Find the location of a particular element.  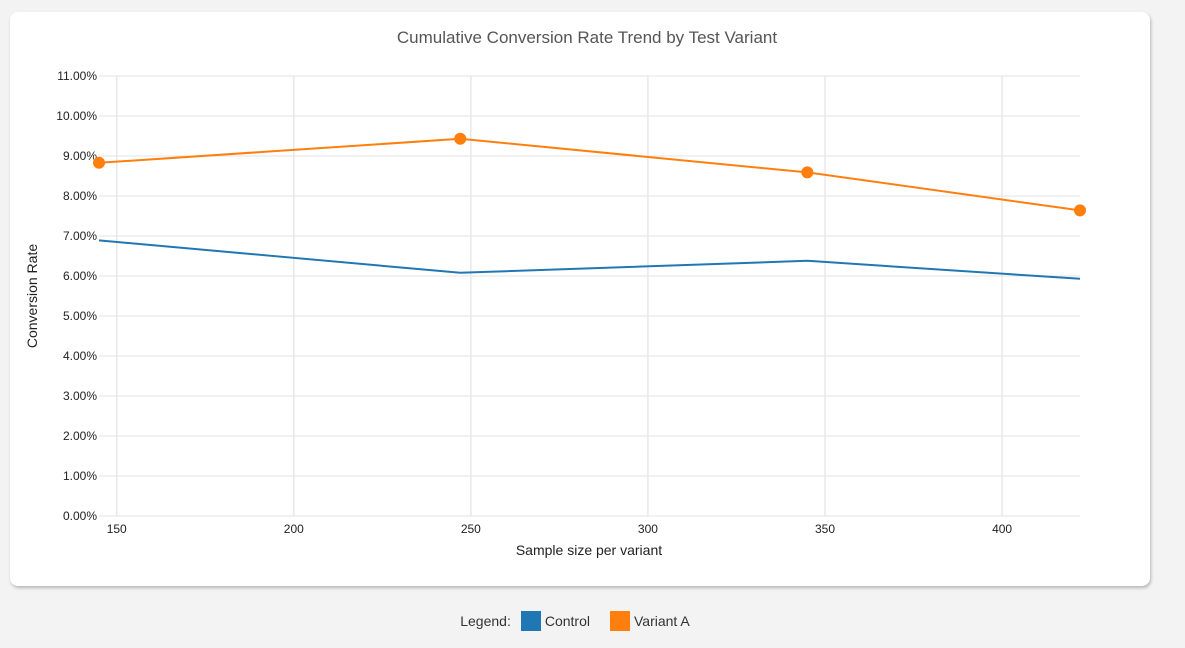

y-tick-label: 10.00% is located at coordinates (76, 116).